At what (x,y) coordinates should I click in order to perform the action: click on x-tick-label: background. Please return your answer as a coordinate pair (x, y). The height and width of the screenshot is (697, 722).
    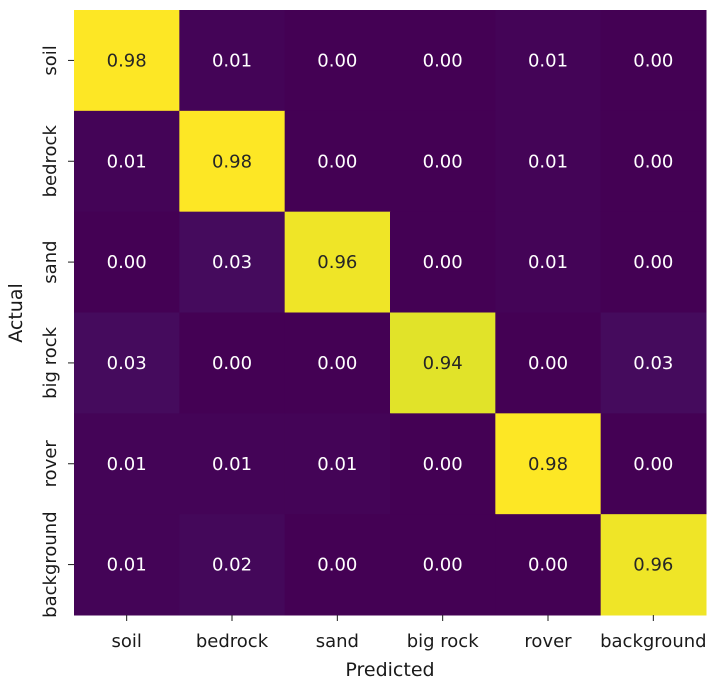
    Looking at the image, I should click on (653, 641).